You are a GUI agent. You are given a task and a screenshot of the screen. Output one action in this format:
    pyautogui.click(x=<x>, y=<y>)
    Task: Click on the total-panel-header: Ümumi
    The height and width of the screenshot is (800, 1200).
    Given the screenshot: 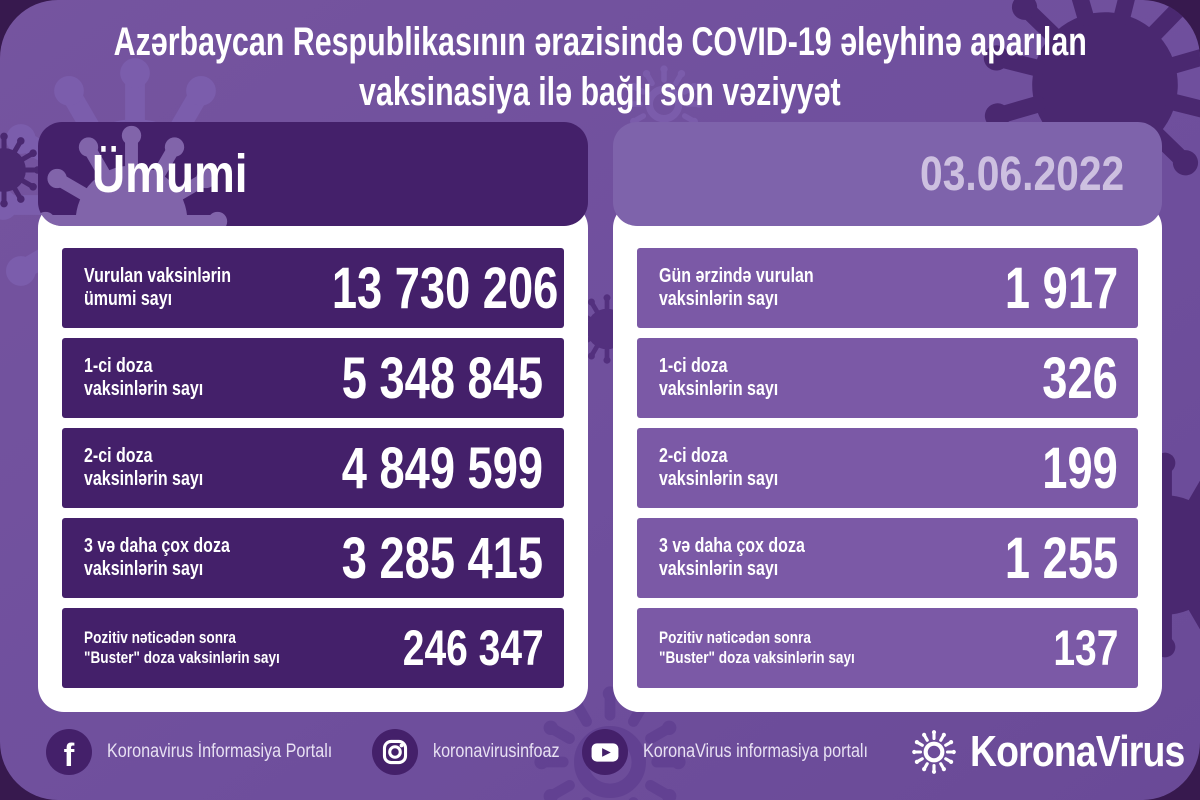 What is the action you would take?
    pyautogui.click(x=313, y=174)
    